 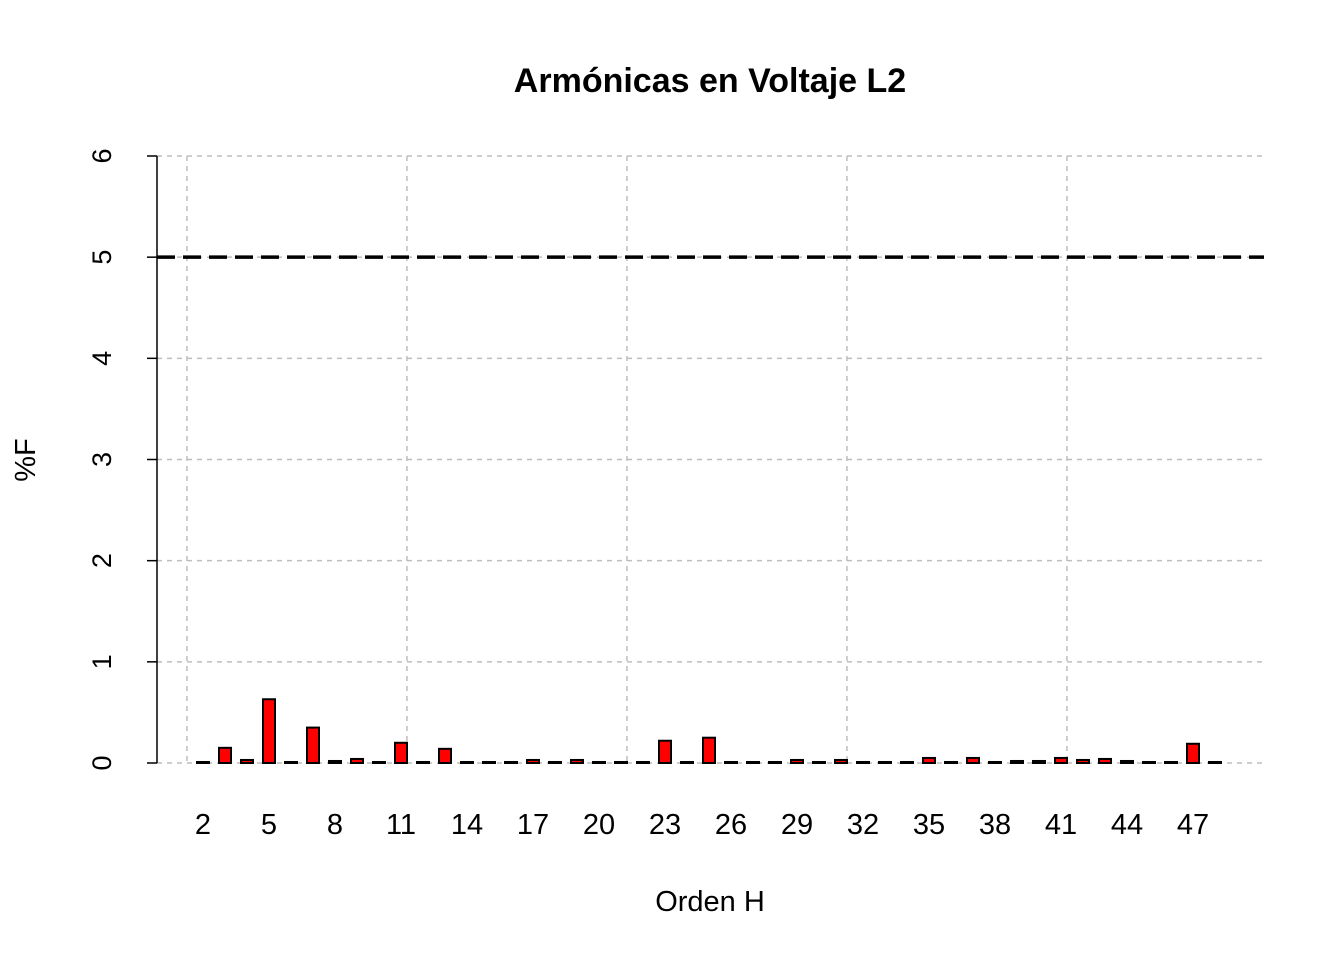 I want to click on bar-h29, so click(x=797, y=761).